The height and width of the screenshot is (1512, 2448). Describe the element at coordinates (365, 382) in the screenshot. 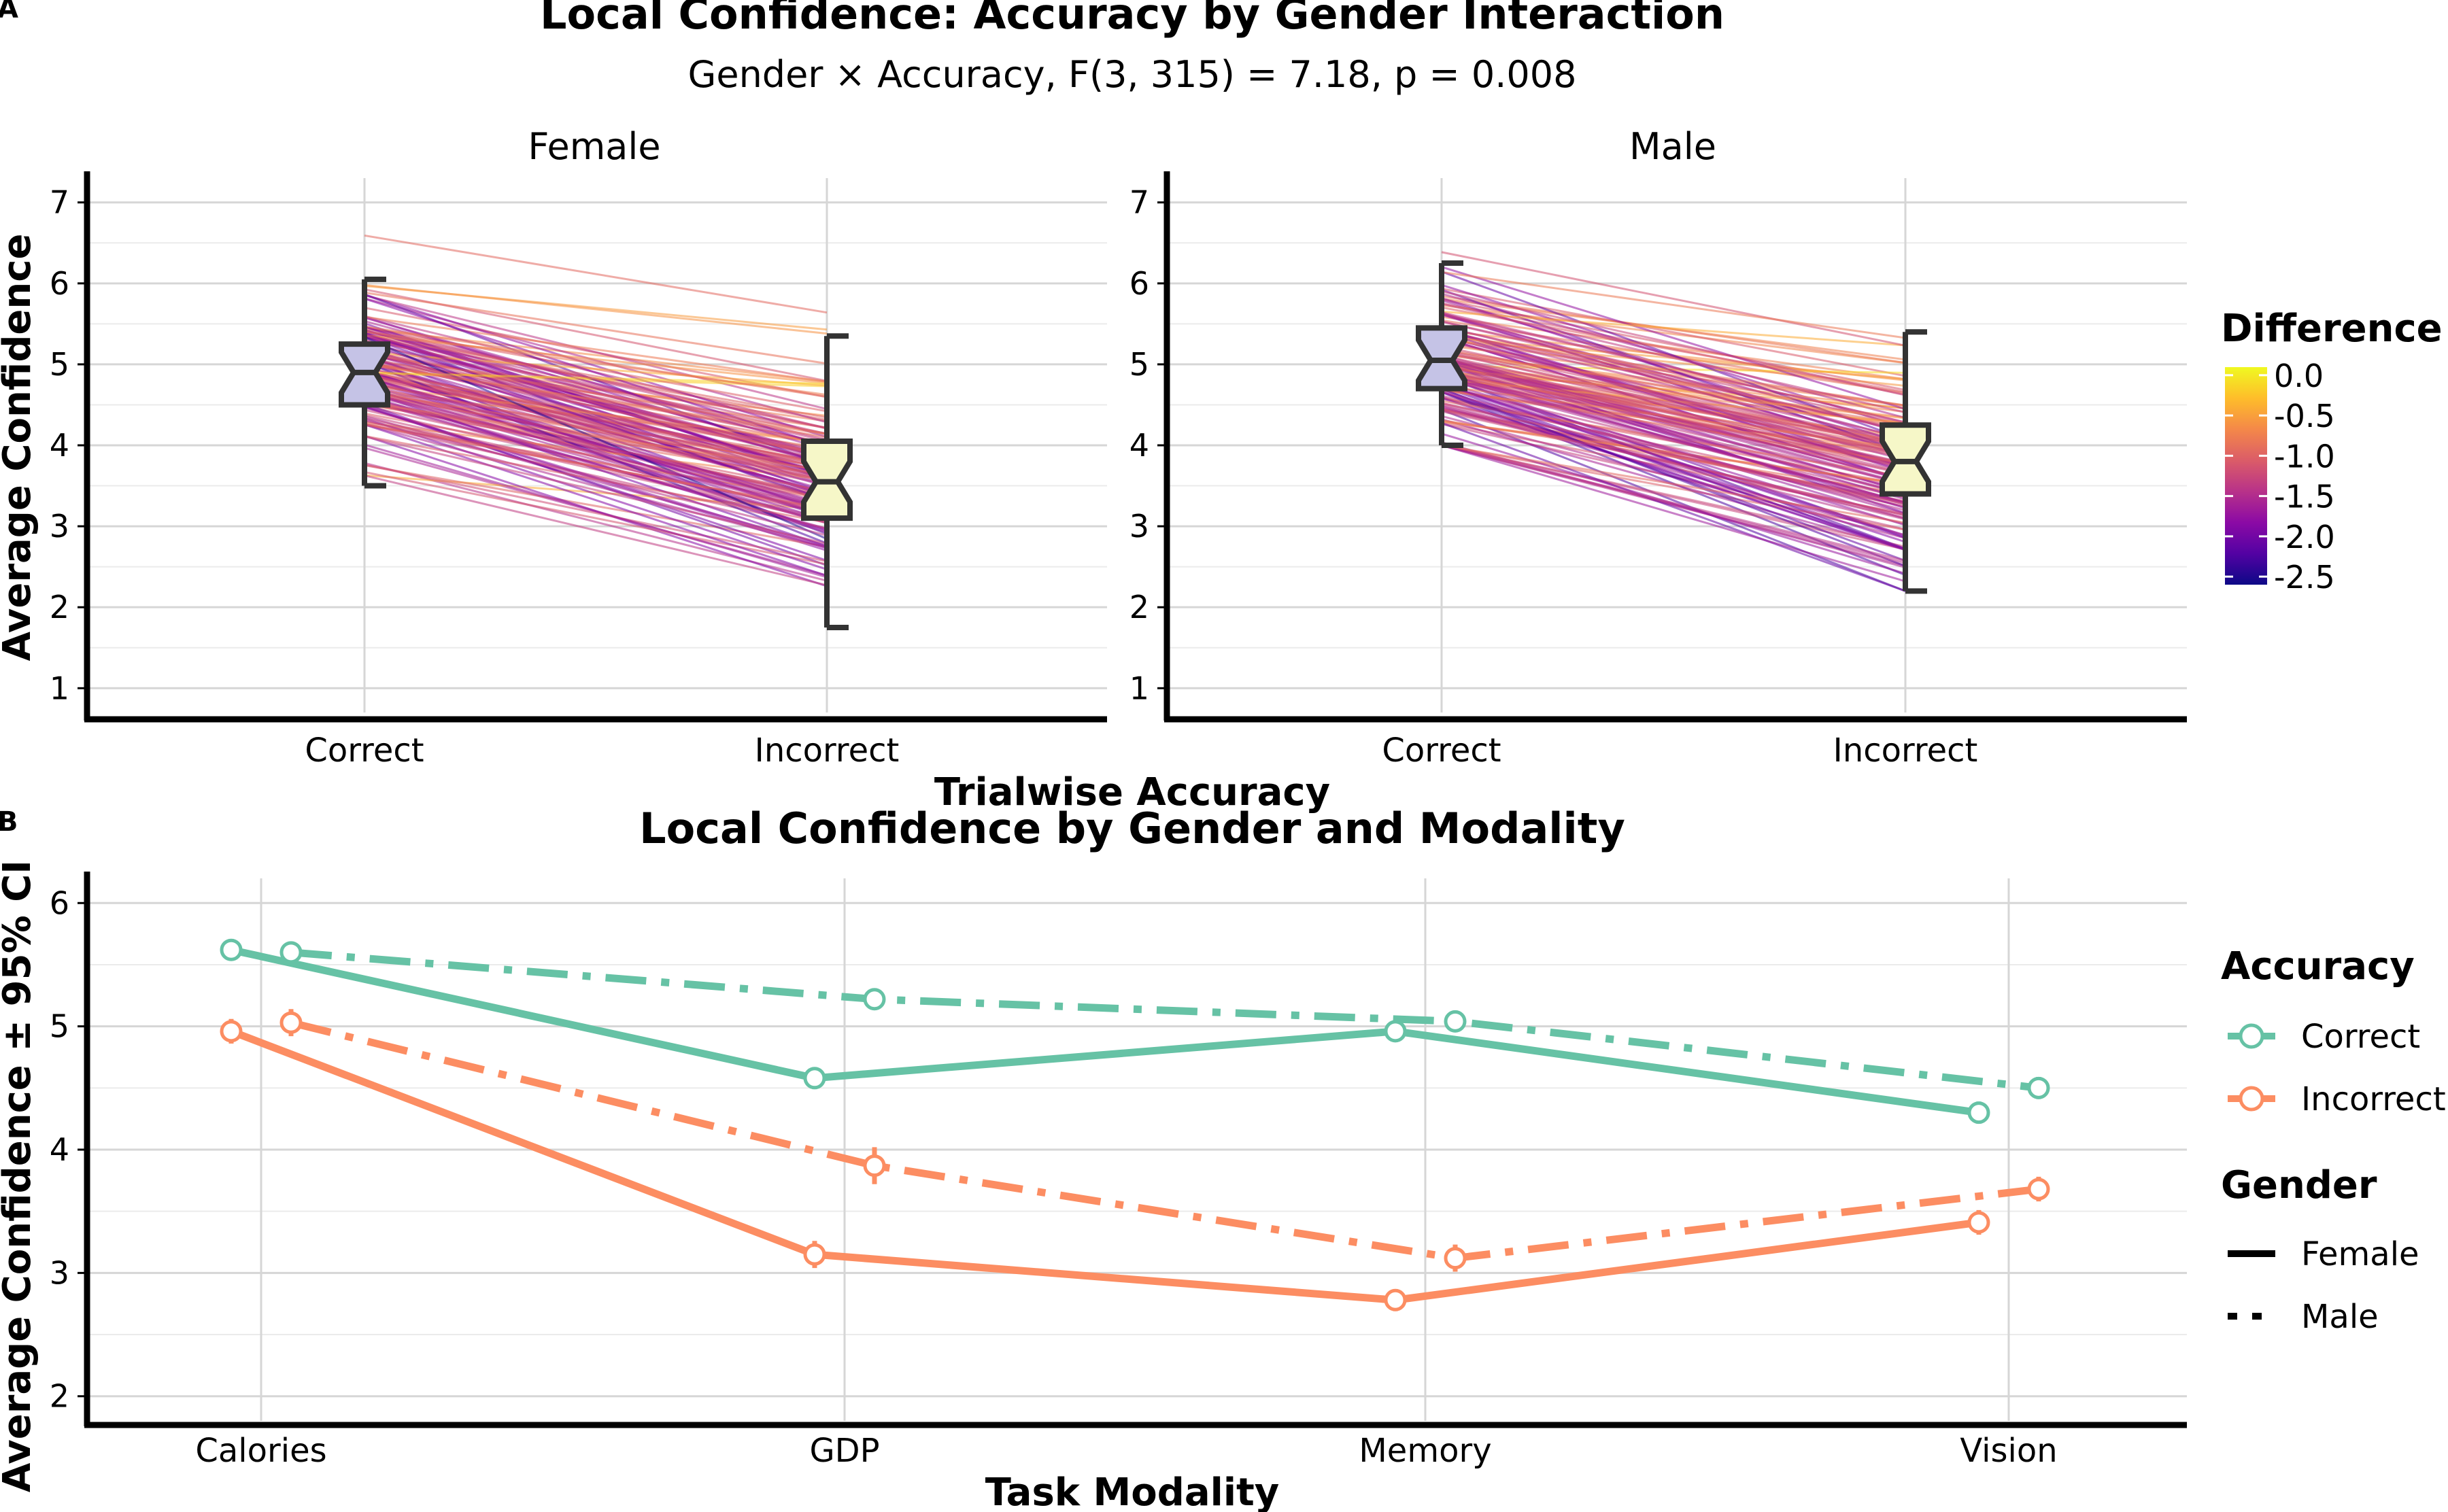

I see `box-female-correct` at that location.